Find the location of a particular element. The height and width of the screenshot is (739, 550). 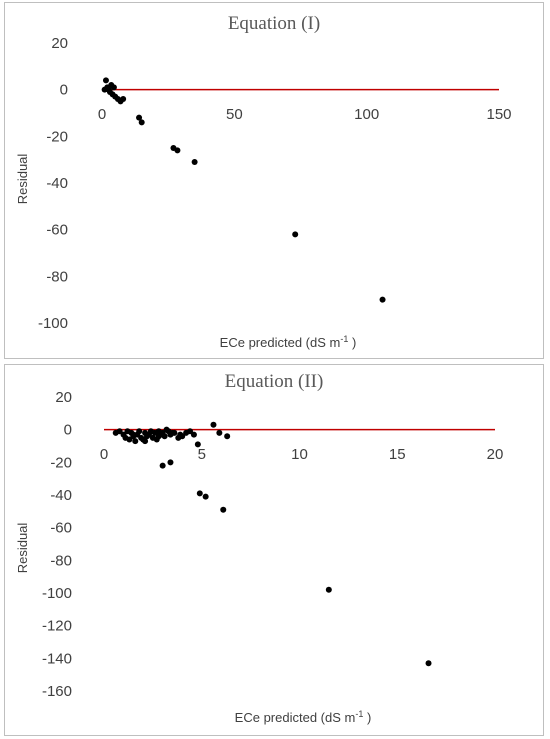

x-tick-label: 15 is located at coordinates (397, 454).